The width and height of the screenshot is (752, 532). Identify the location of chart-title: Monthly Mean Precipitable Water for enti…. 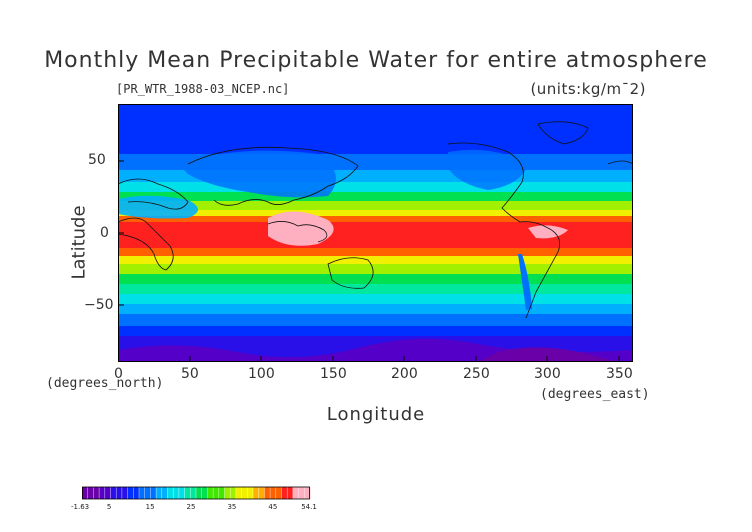
(376, 60).